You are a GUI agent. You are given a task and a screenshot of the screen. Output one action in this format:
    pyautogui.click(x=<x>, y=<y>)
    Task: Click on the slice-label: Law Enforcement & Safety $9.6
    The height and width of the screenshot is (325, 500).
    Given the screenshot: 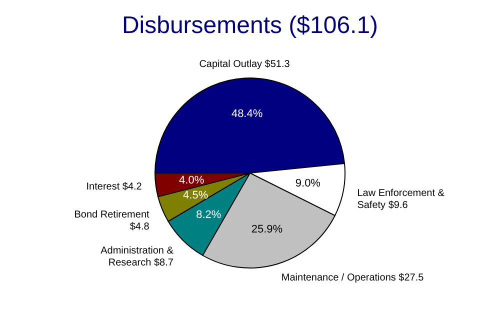 What is the action you would take?
    pyautogui.click(x=401, y=199)
    